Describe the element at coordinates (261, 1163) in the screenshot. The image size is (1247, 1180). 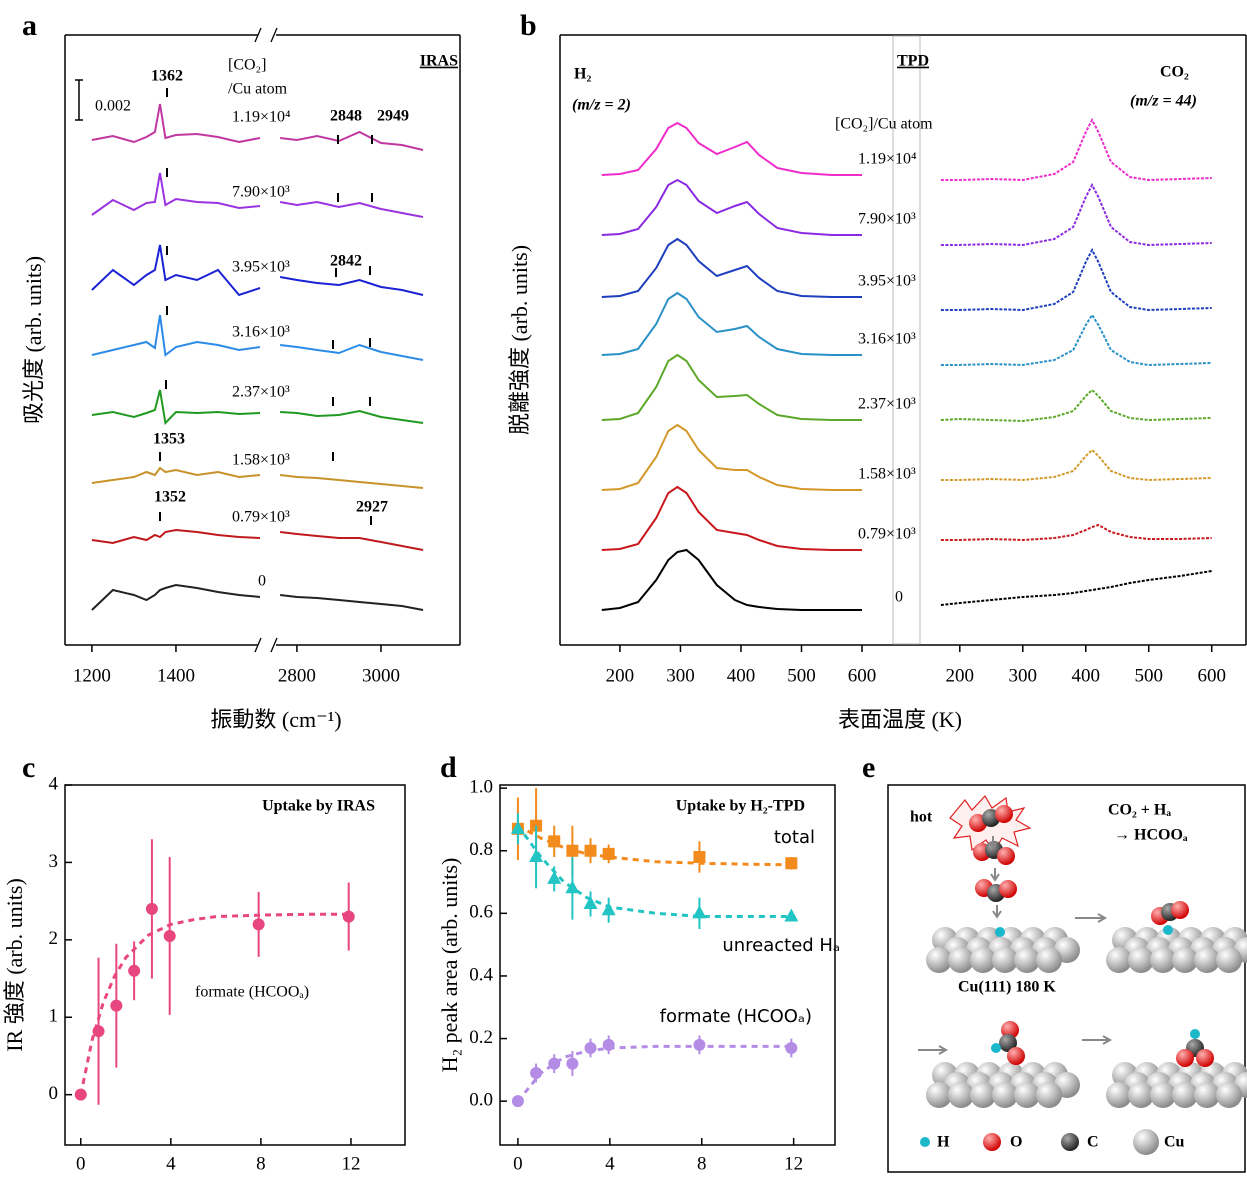
I see `x-tick-label: 8` at that location.